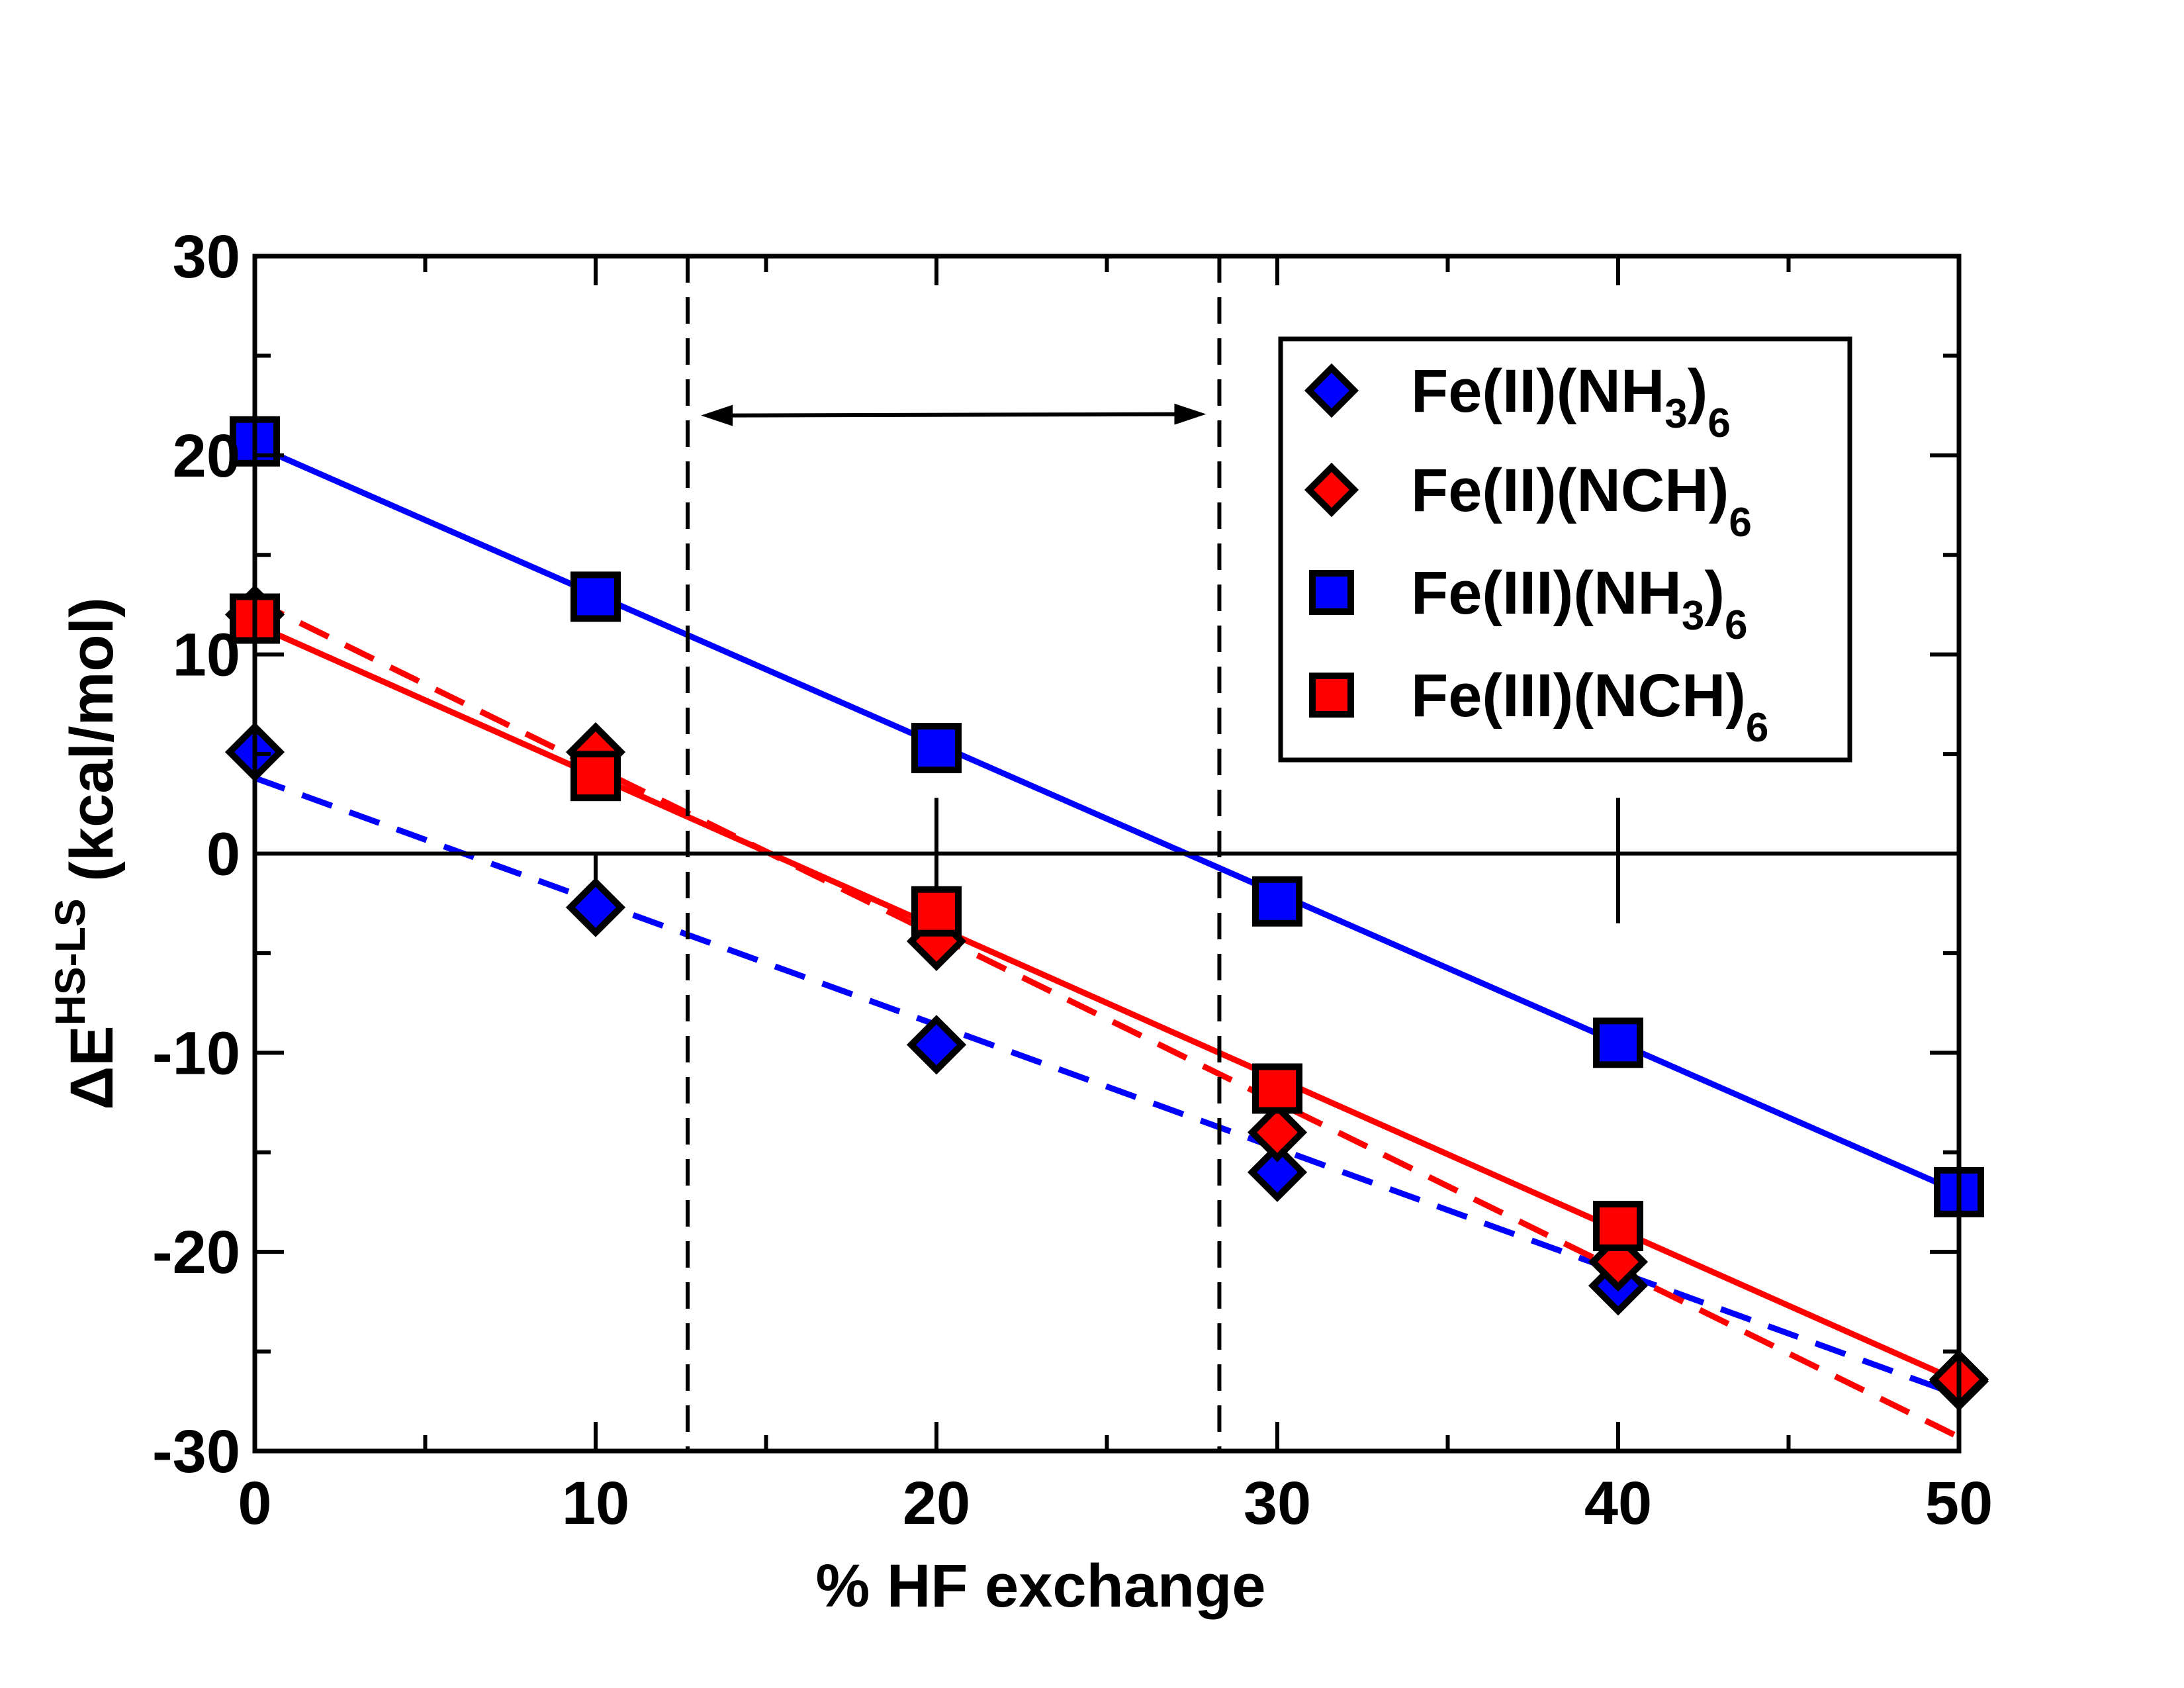 This screenshot has width=2184, height=1688. Describe the element at coordinates (717, 415) in the screenshot. I see `arrow-head-left` at that location.